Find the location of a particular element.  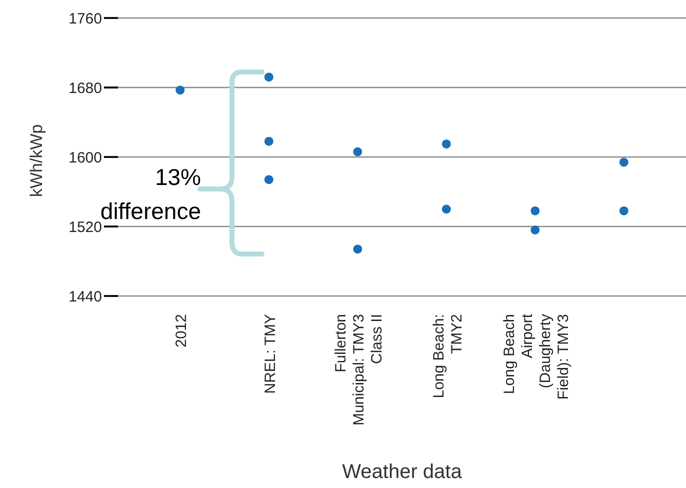

x-tick-label: Long Beach Airport (Daugherty Field): TMY3 is located at coordinates (536, 356).